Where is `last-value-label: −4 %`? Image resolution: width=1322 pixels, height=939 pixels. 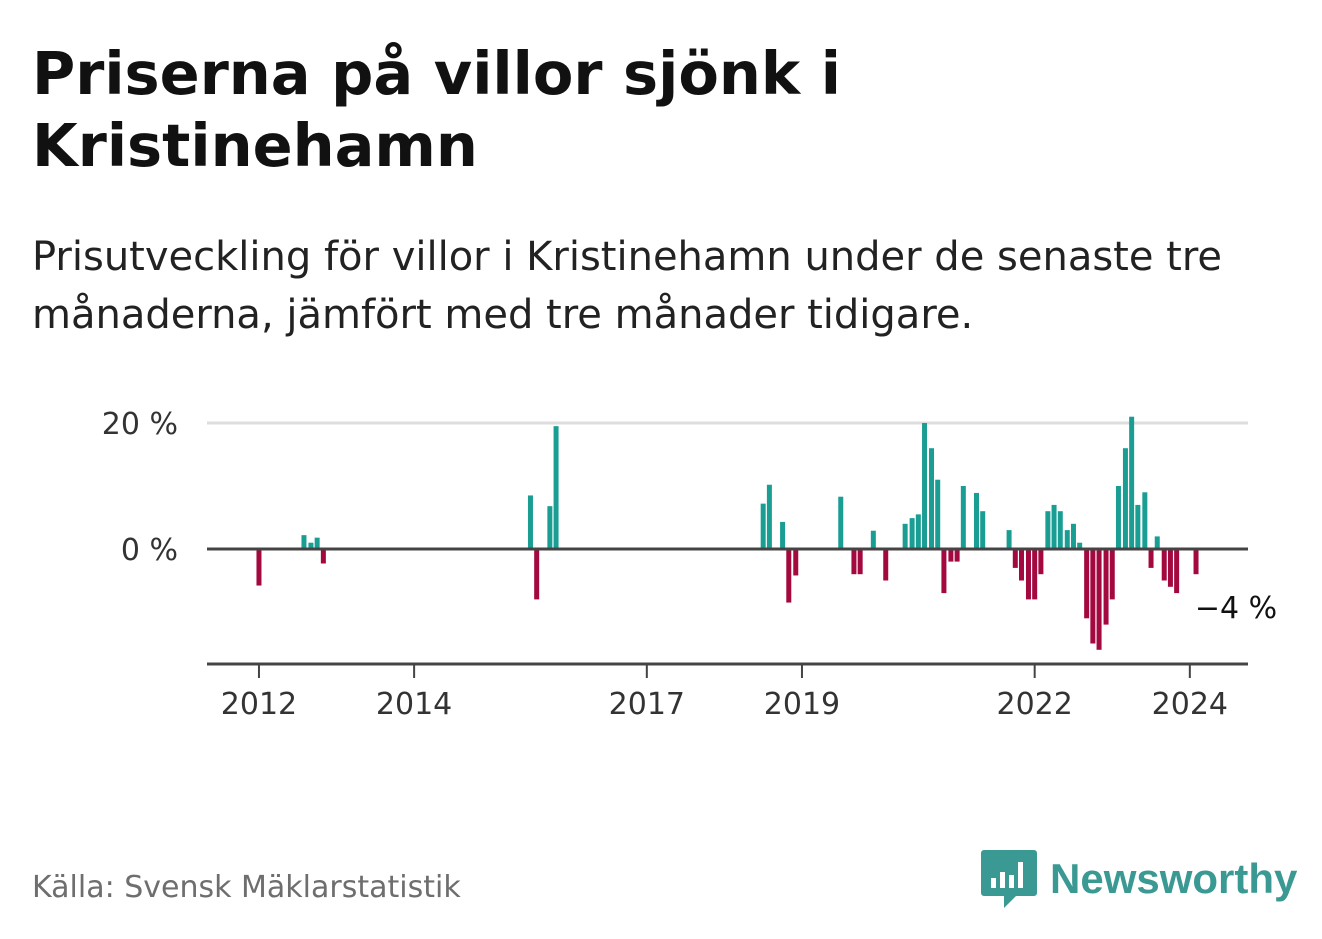 last-value-label: −4 % is located at coordinates (1236, 608).